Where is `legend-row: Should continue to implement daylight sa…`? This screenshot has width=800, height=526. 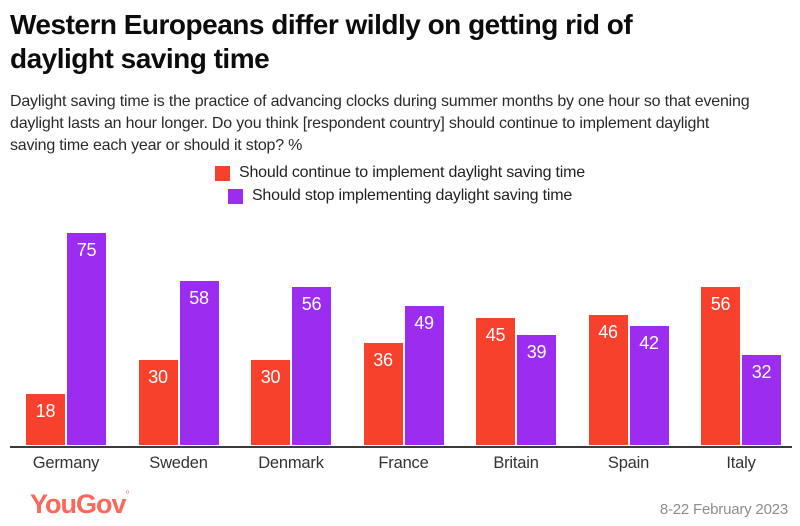 legend-row: Should continue to implement daylight sa… is located at coordinates (400, 173).